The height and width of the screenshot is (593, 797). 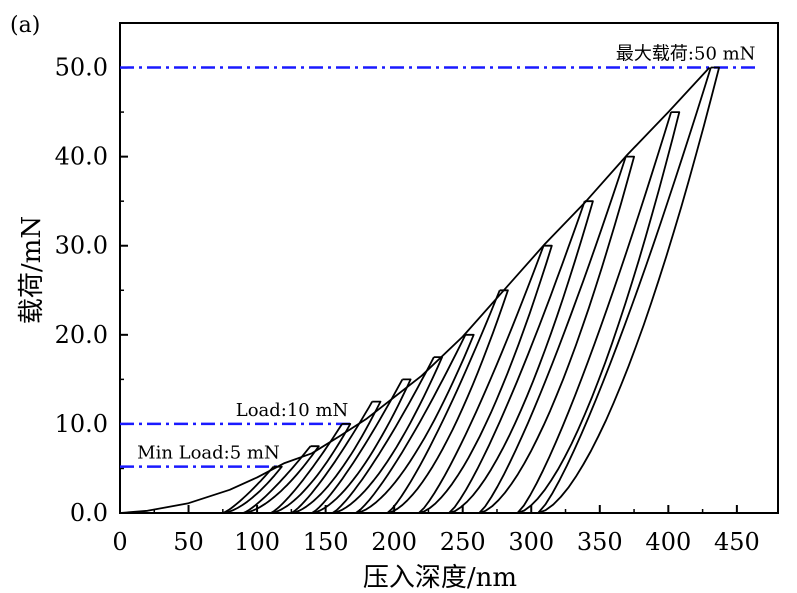 I want to click on y-axis-title: 载荷/mN, so click(x=32, y=270).